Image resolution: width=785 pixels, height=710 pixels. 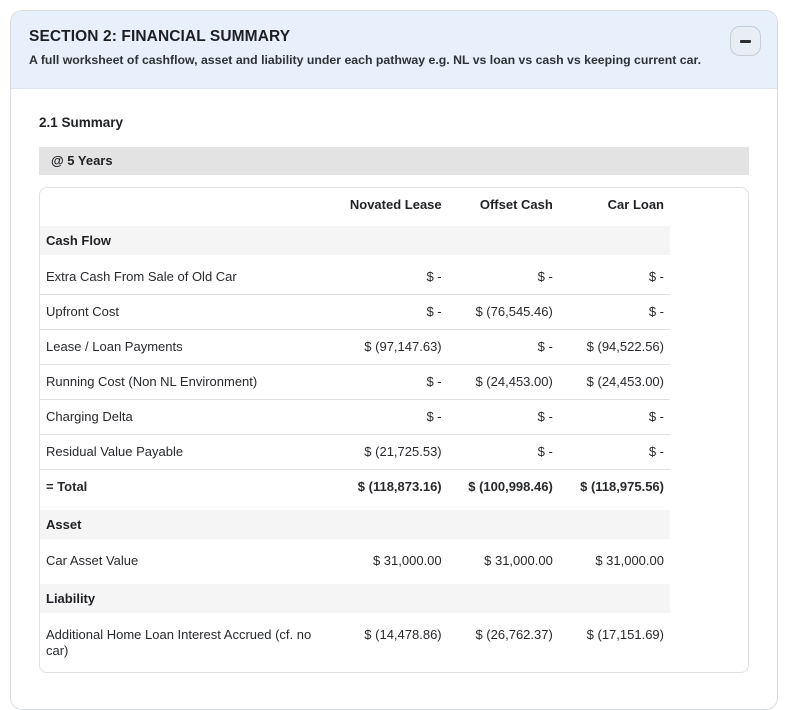 What do you see at coordinates (614, 488) in the screenshot?
I see `row-value: $ (118,975.56)` at bounding box center [614, 488].